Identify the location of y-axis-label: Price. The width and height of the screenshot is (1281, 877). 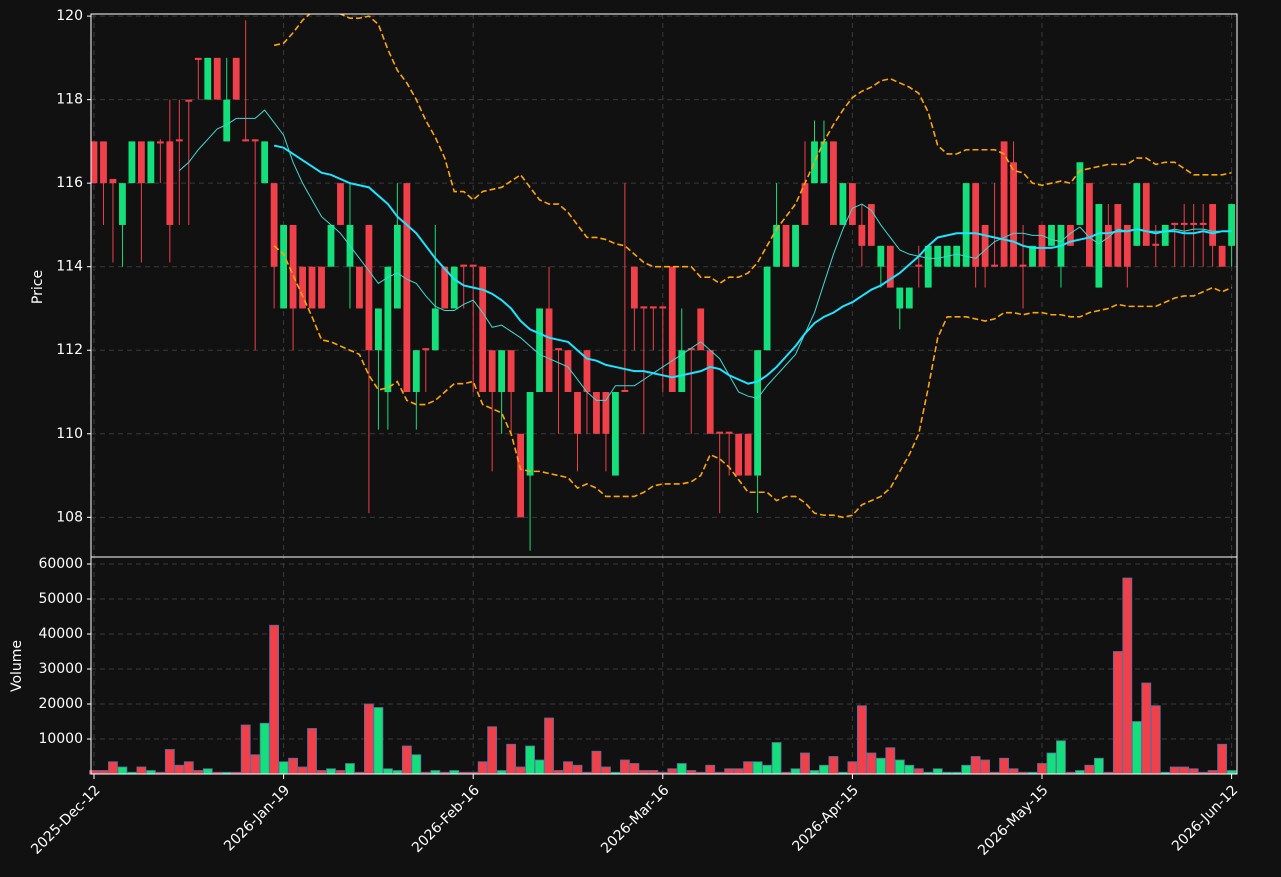
(38, 287).